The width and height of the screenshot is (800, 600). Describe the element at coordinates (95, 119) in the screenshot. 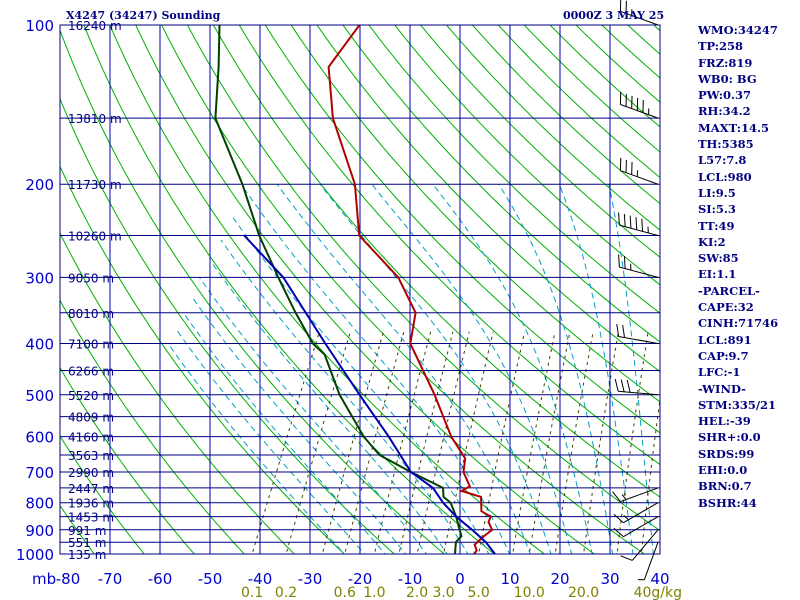

I see `height-label: 13810 m` at that location.